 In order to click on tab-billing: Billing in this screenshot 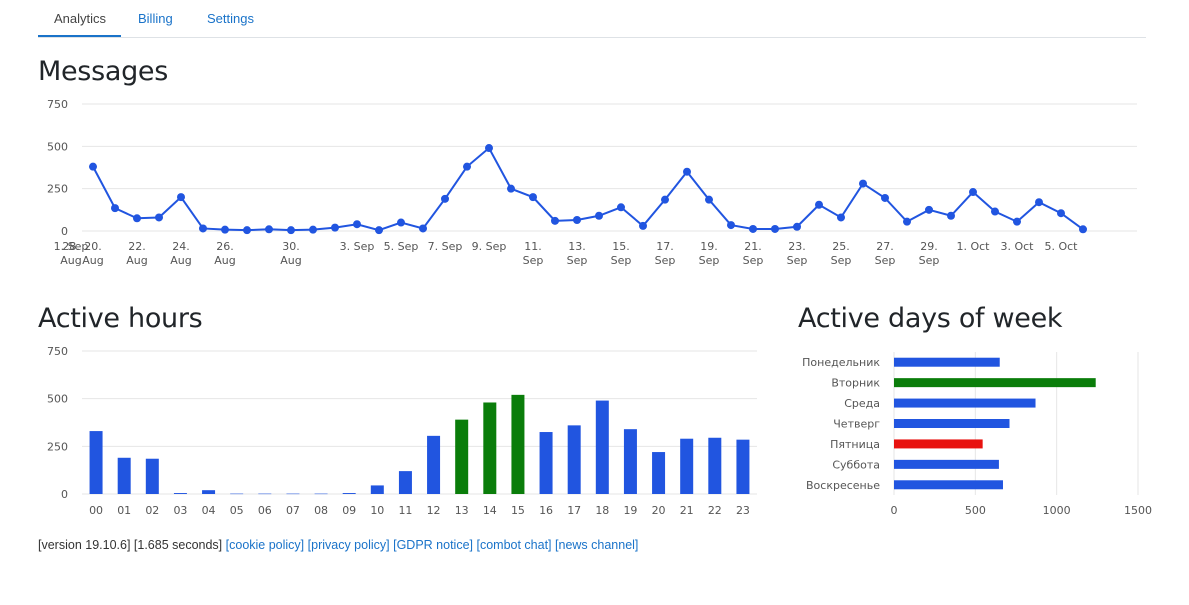, I will do `click(155, 18)`.